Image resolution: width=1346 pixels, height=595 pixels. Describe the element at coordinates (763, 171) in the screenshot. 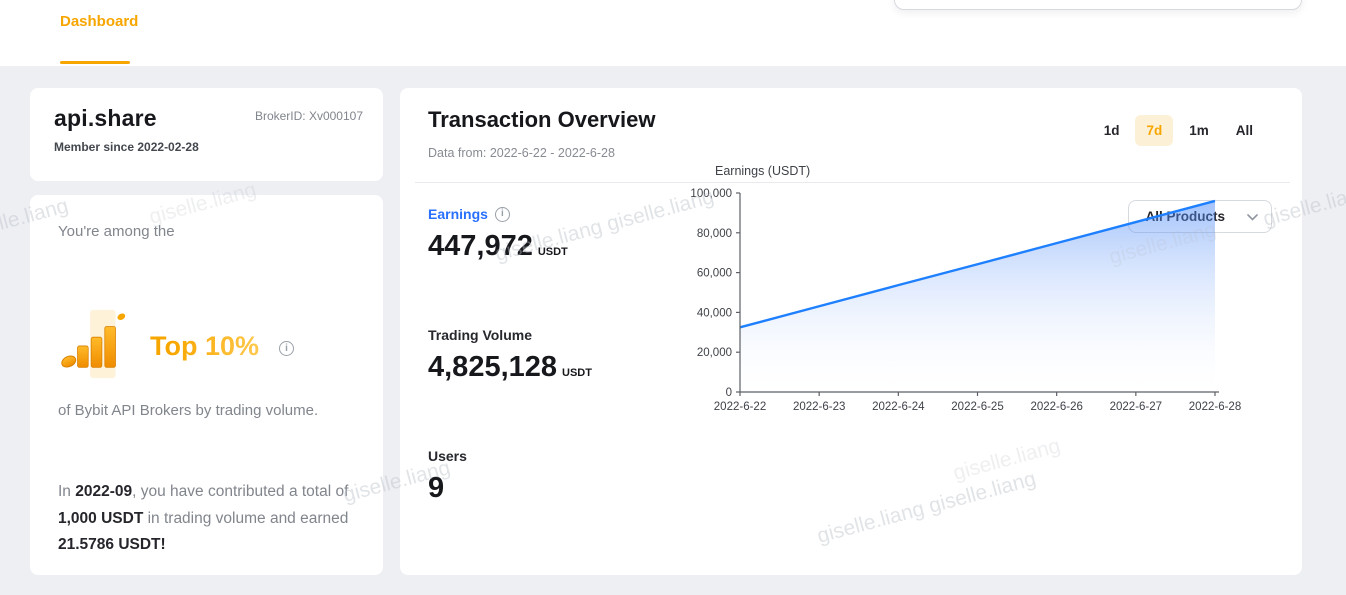

I see `chart-title: Earnings (USDT)` at that location.